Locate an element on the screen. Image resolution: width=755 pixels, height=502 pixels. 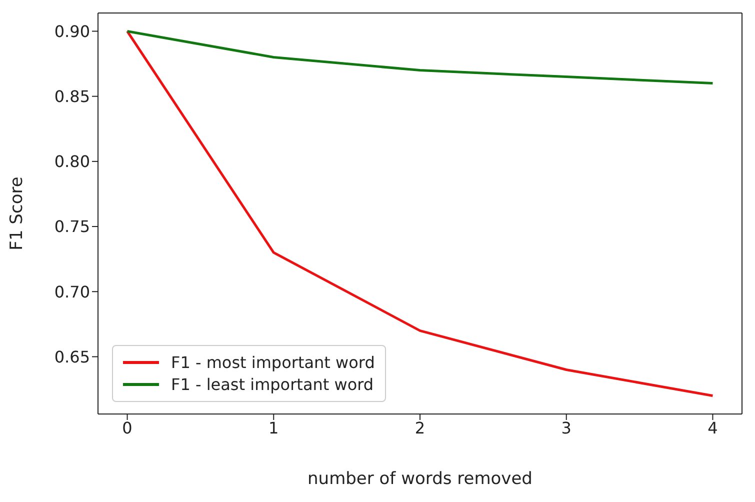
y-axis-title: F1 Score is located at coordinates (17, 213).